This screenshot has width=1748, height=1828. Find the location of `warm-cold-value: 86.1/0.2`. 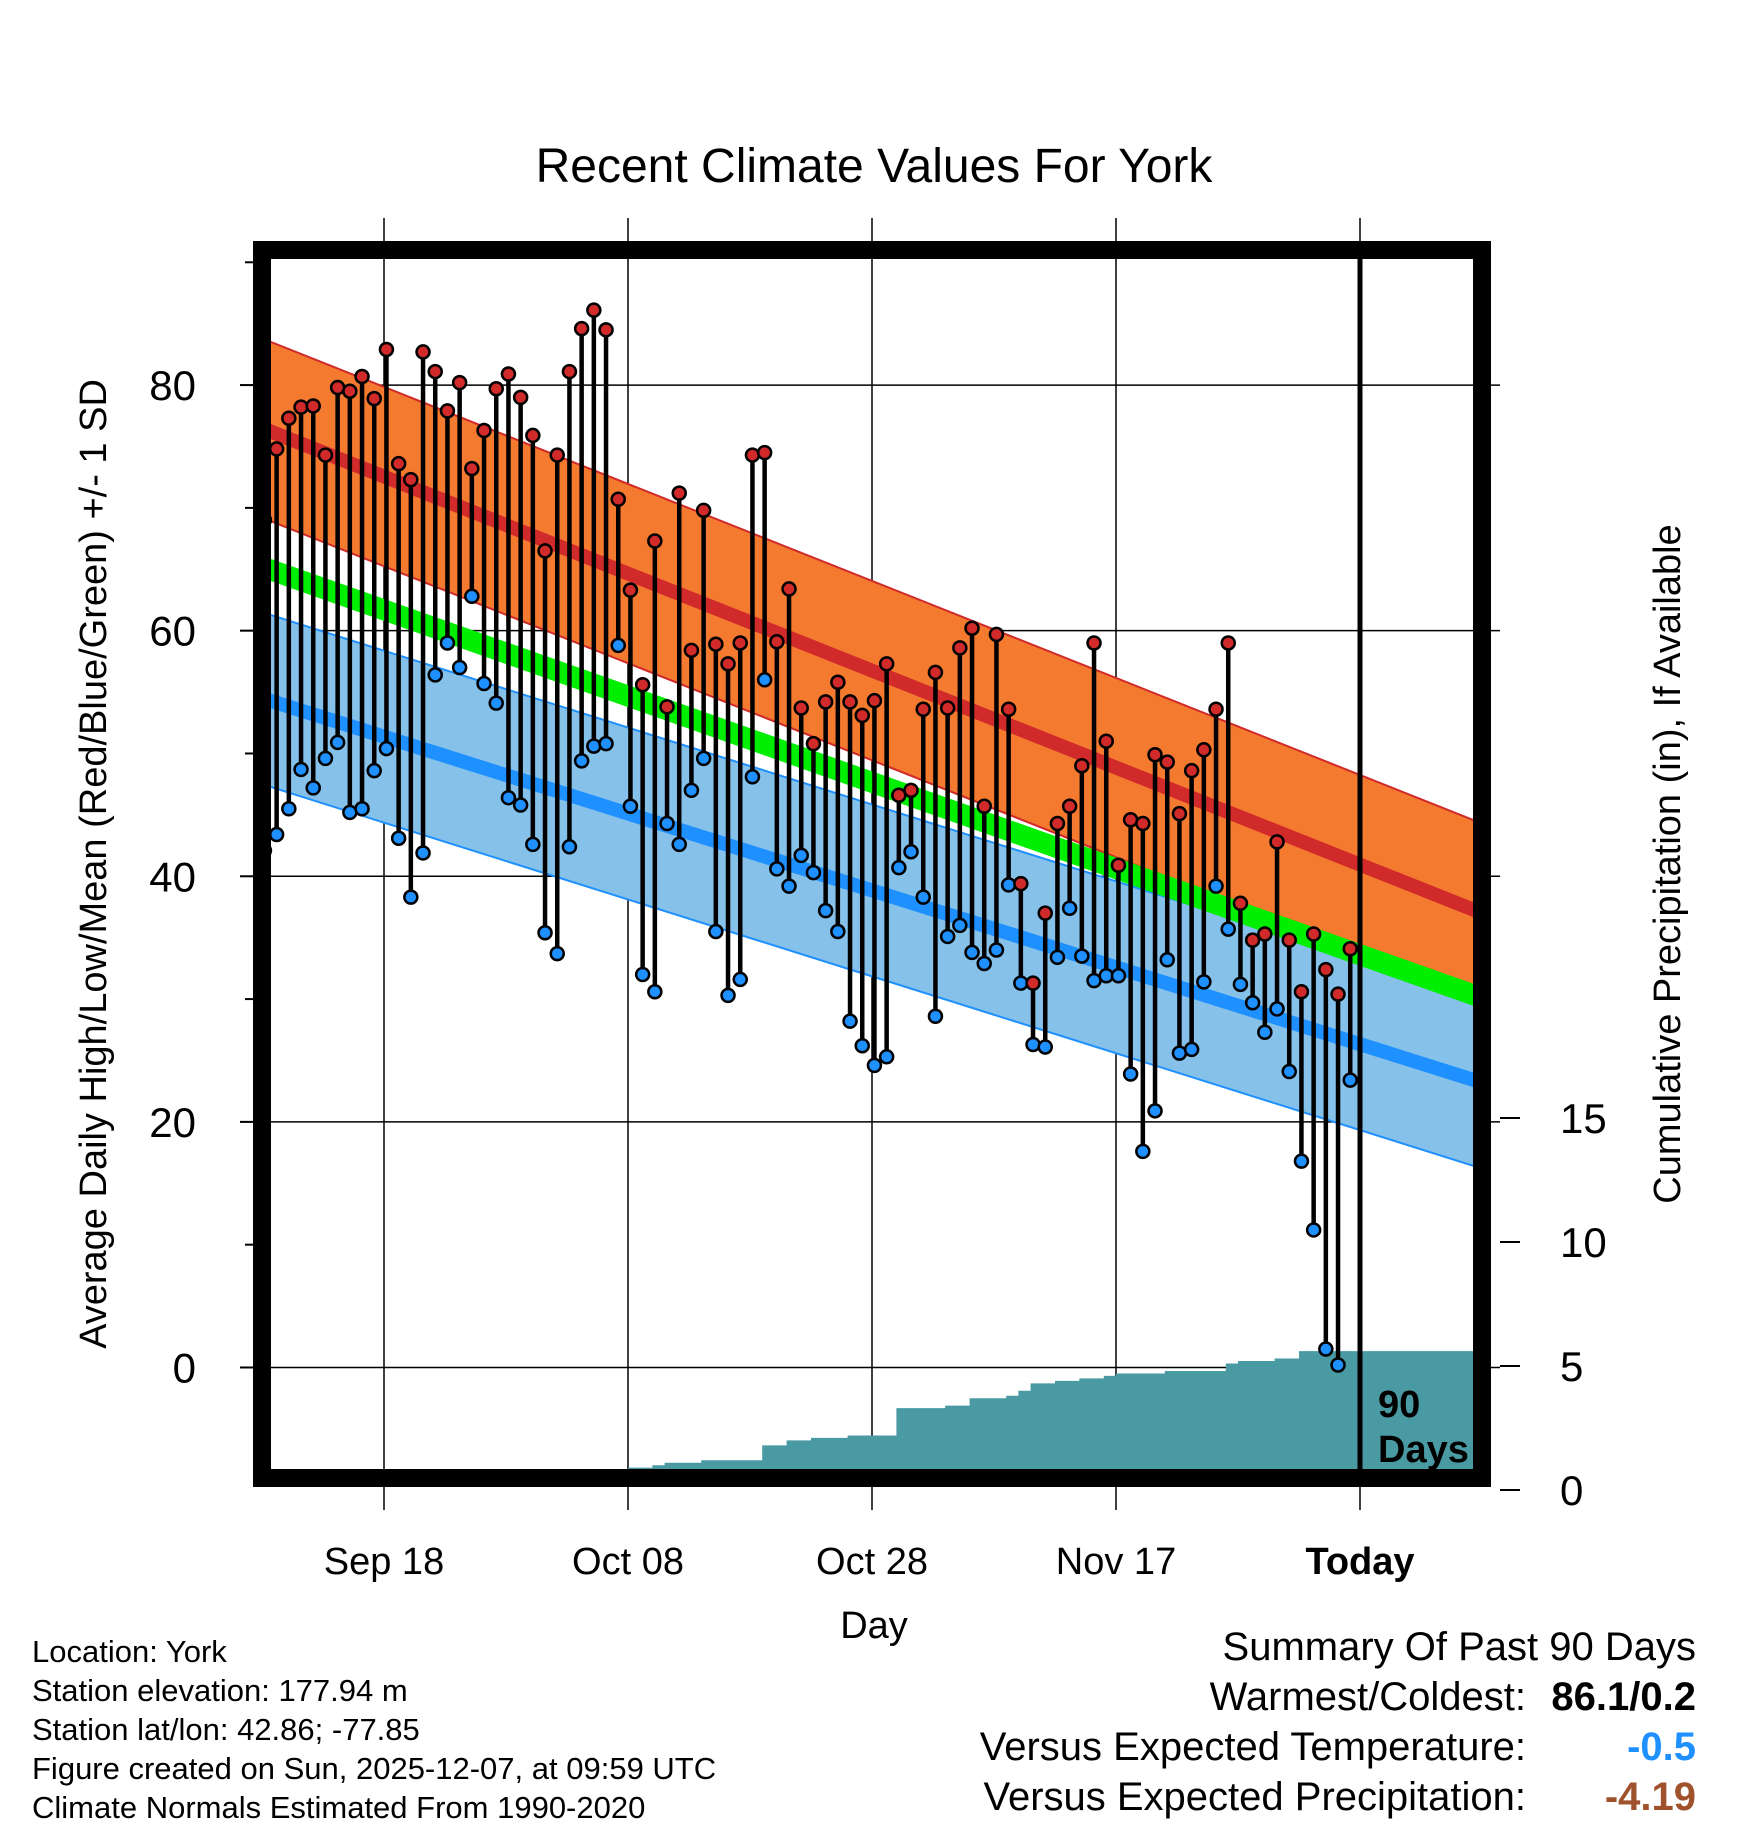

warm-cold-value: 86.1/0.2 is located at coordinates (1623, 1697).